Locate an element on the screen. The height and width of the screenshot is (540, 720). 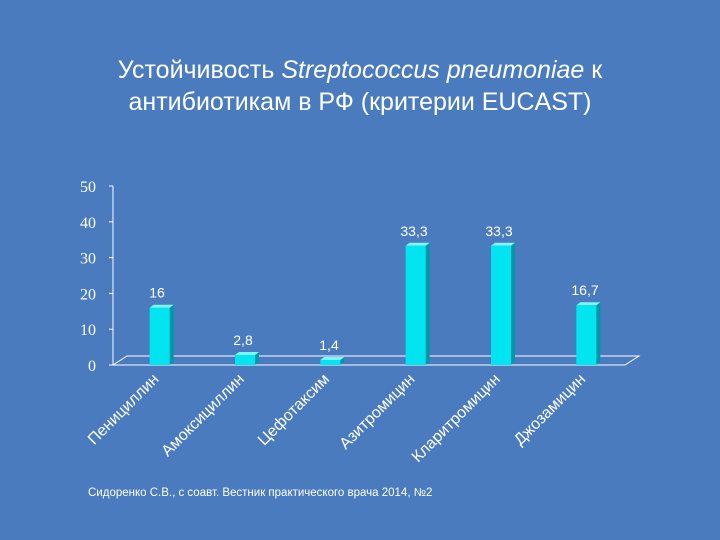
bar-value-label: 16 is located at coordinates (157, 293).